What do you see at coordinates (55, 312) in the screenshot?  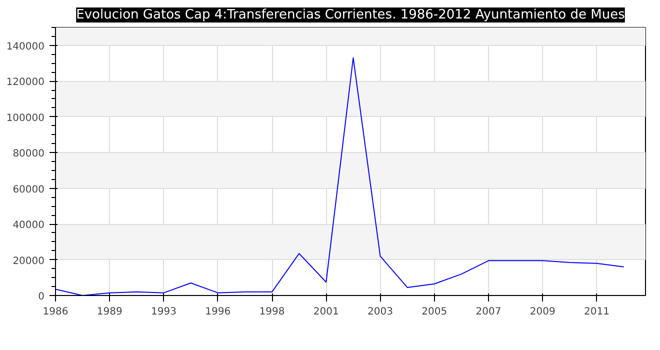 I see `x-tick-label: 1986` at bounding box center [55, 312].